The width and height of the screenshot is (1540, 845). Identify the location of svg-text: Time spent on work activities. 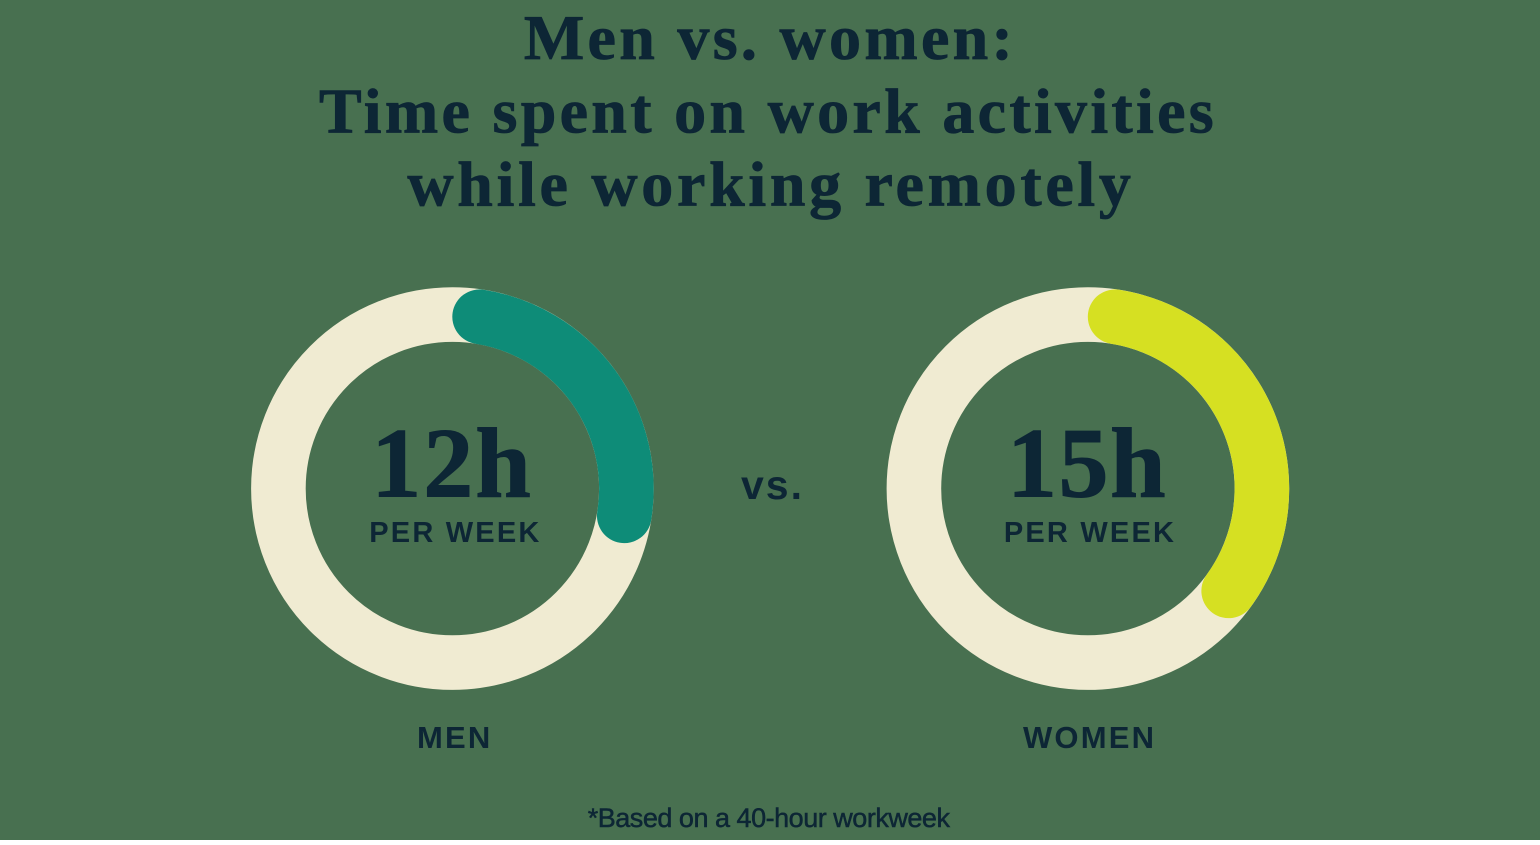
(768, 111).